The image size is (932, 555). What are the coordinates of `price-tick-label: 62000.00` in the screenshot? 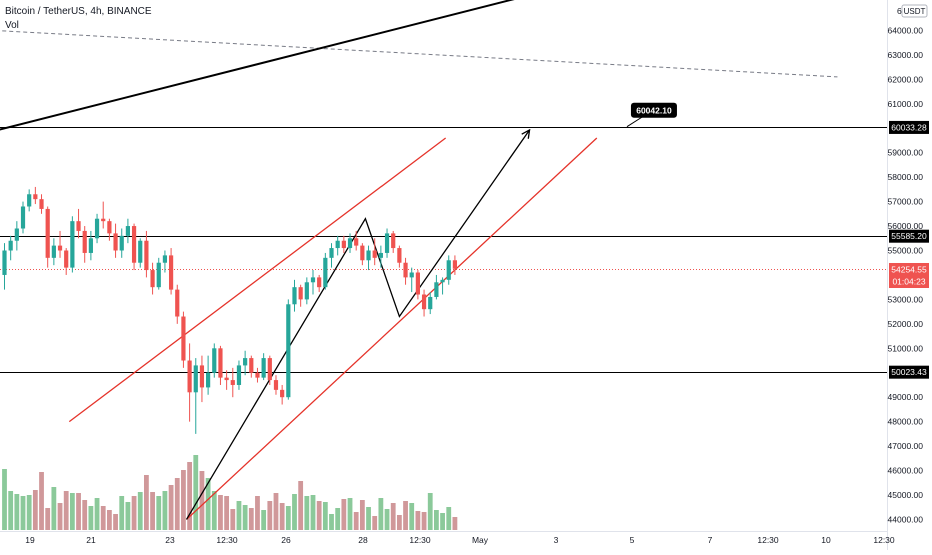 It's located at (906, 79).